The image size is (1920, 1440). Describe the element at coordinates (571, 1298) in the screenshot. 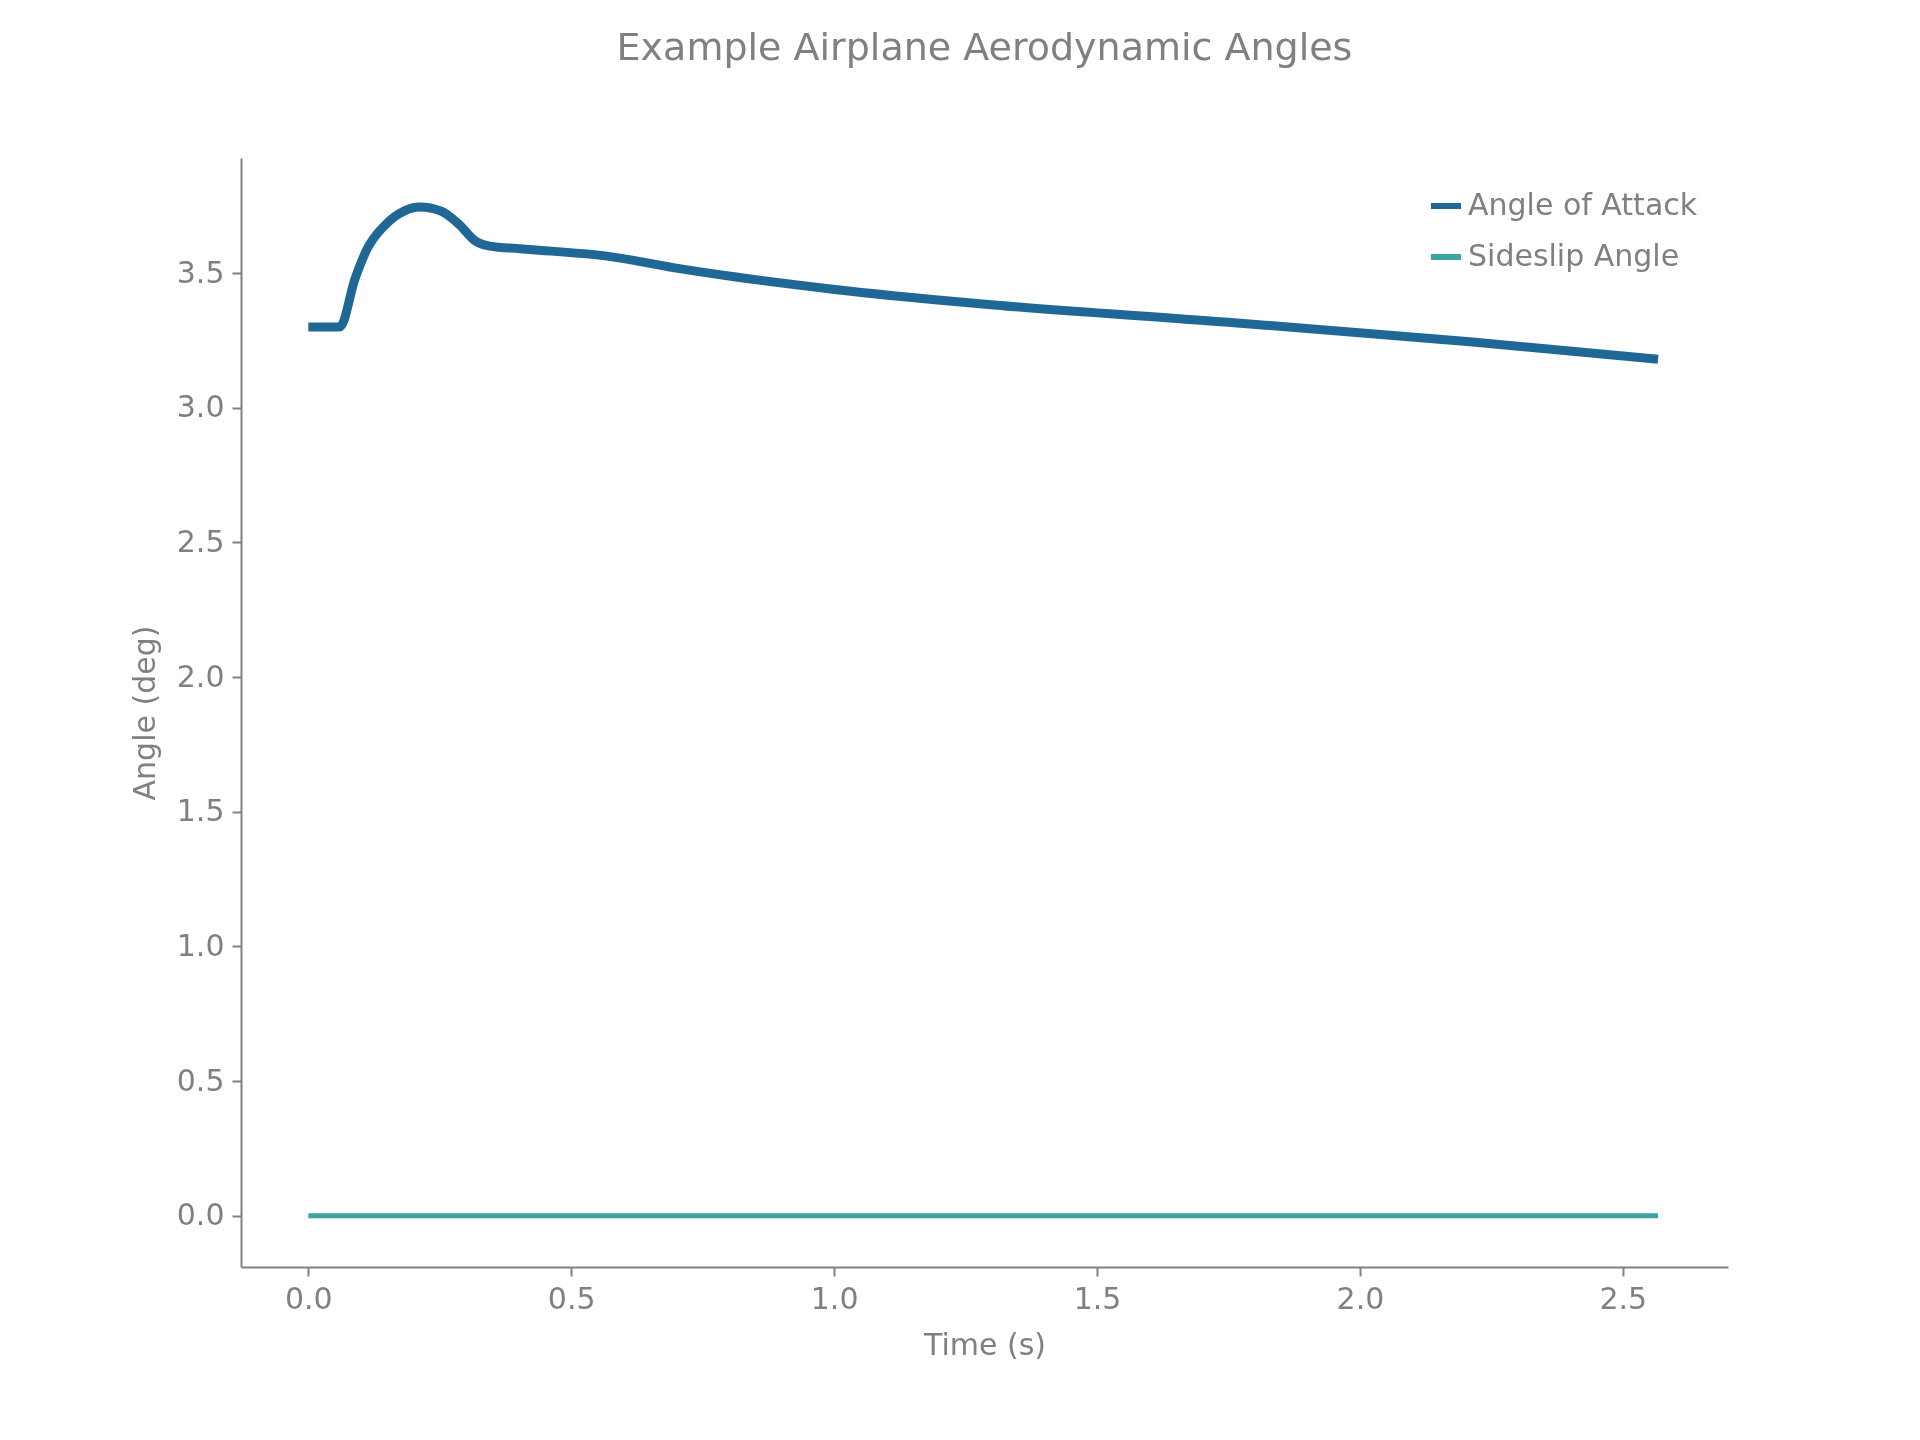

I see `x-tick-label: 0.5` at that location.